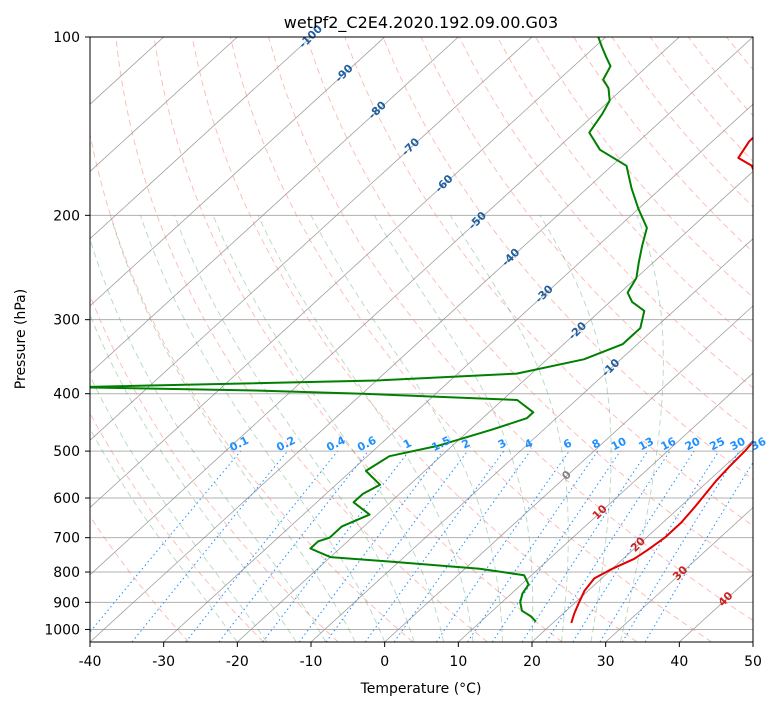 The image size is (775, 708). I want to click on mixing-ratio-label: 13, so click(646, 444).